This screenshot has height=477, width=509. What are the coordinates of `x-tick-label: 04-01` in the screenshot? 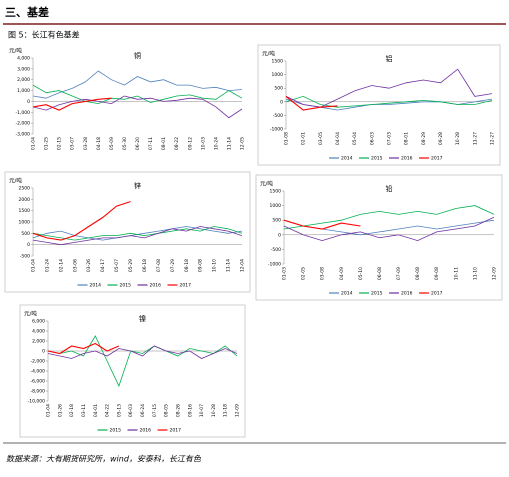 It's located at (96, 410).